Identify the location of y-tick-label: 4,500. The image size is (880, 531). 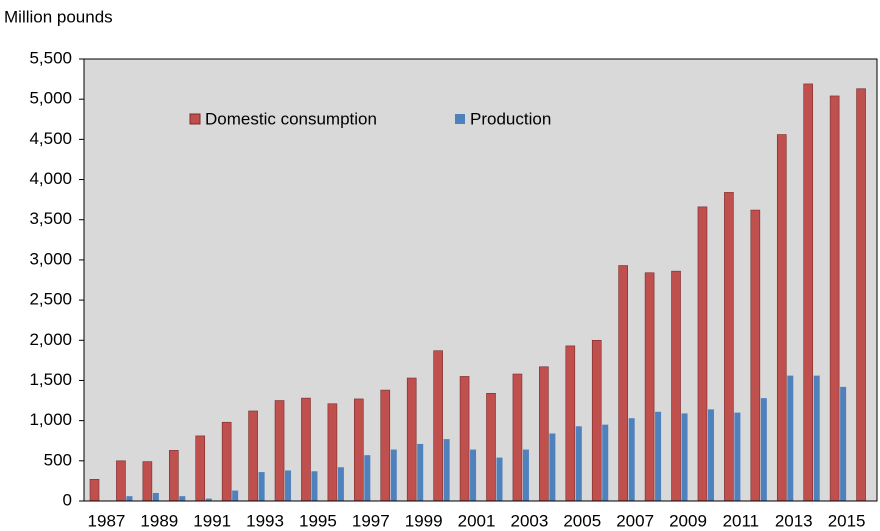
(50, 138).